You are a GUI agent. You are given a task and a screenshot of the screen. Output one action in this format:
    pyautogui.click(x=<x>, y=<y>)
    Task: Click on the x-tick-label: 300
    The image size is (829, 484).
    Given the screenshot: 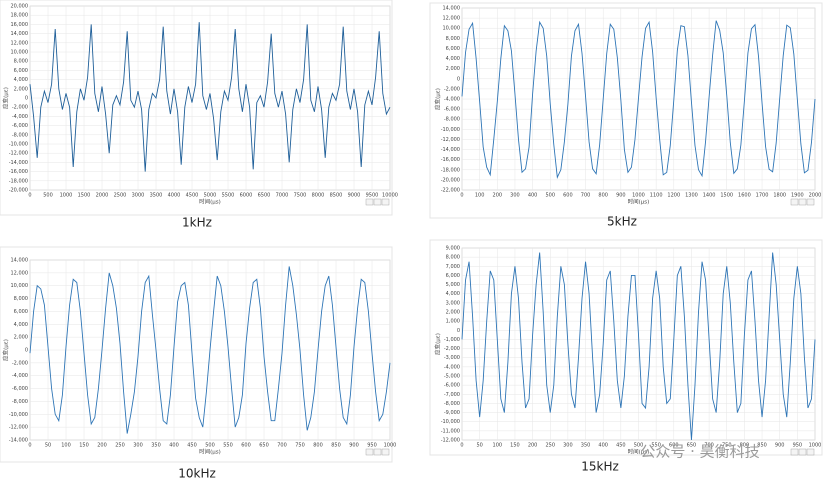 What is the action you would take?
    pyautogui.click(x=515, y=196)
    